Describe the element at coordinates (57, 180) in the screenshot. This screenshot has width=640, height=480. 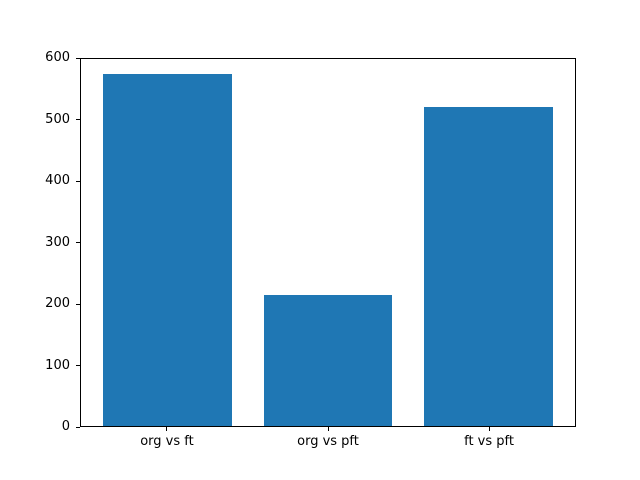
I see `y-tick-label: 400` at that location.